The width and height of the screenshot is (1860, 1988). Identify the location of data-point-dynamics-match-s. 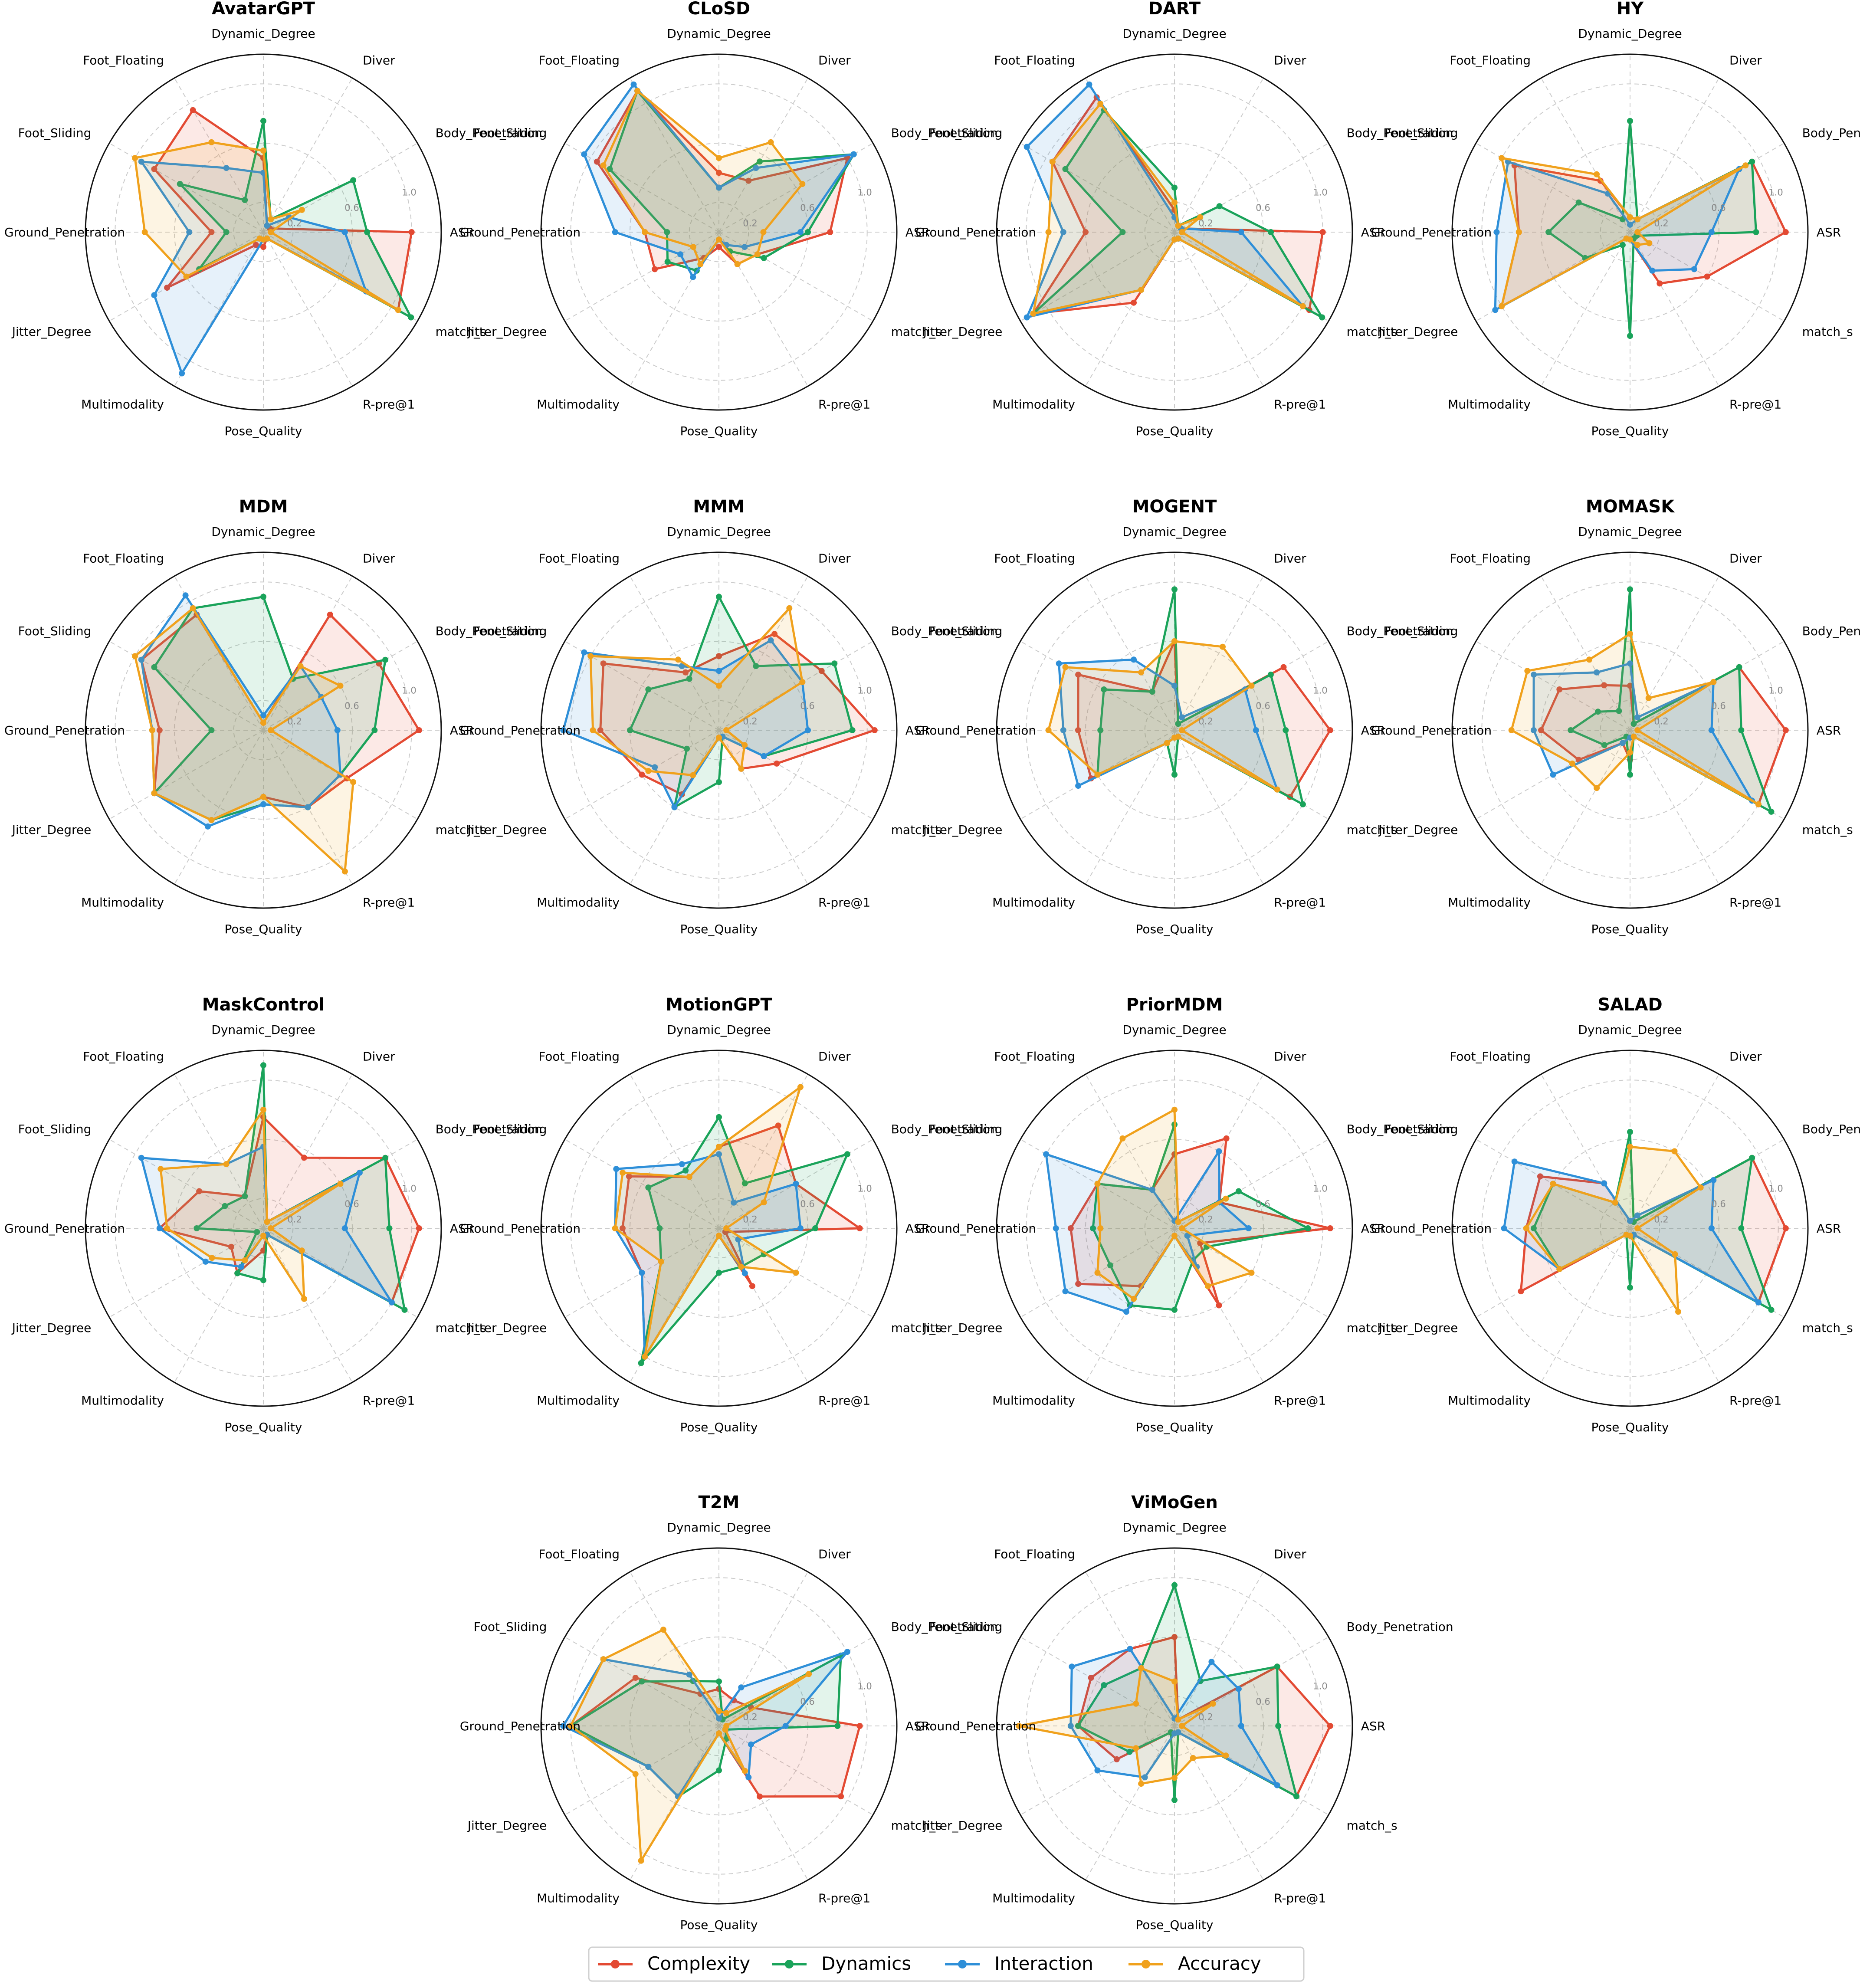
(1322, 317).